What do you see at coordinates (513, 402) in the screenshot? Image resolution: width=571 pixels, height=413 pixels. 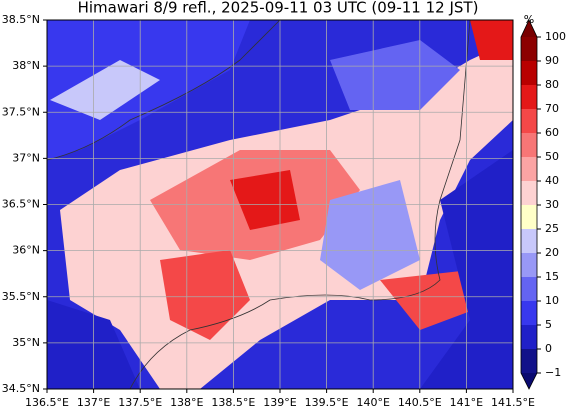 I see `x-tick-label: 141.5°E` at bounding box center [513, 402].